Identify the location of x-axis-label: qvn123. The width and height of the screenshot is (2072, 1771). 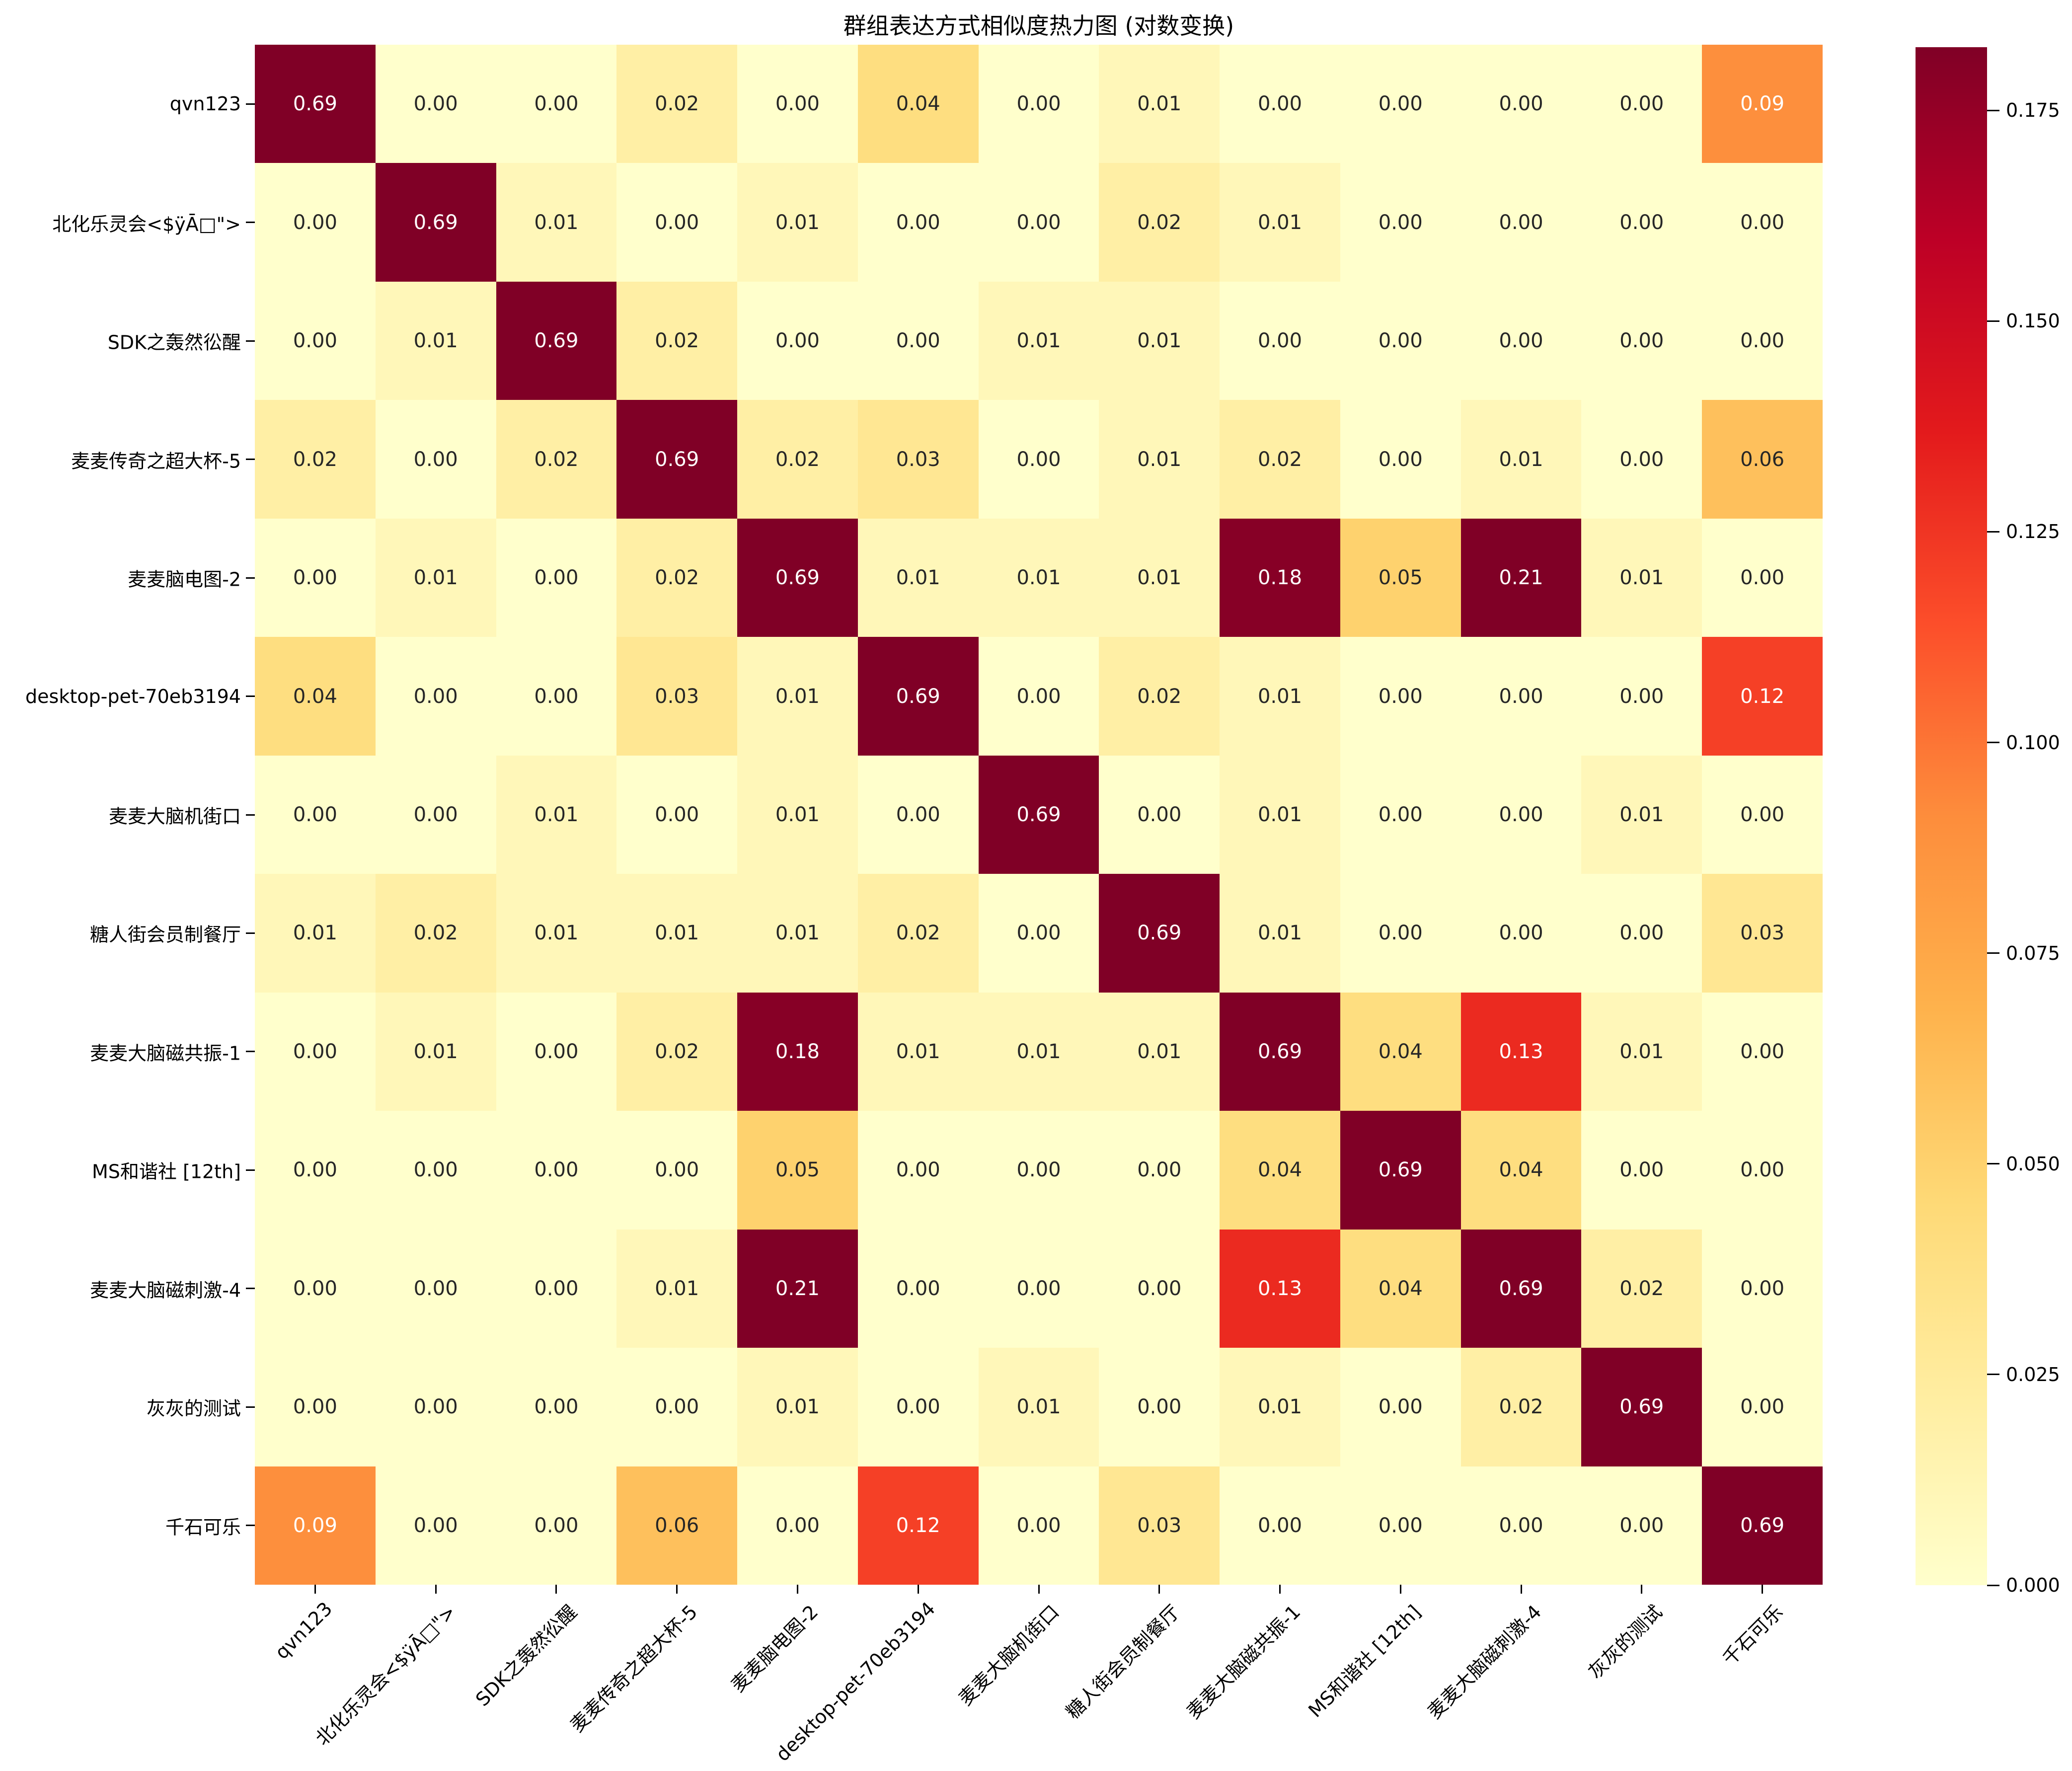
(304, 1631).